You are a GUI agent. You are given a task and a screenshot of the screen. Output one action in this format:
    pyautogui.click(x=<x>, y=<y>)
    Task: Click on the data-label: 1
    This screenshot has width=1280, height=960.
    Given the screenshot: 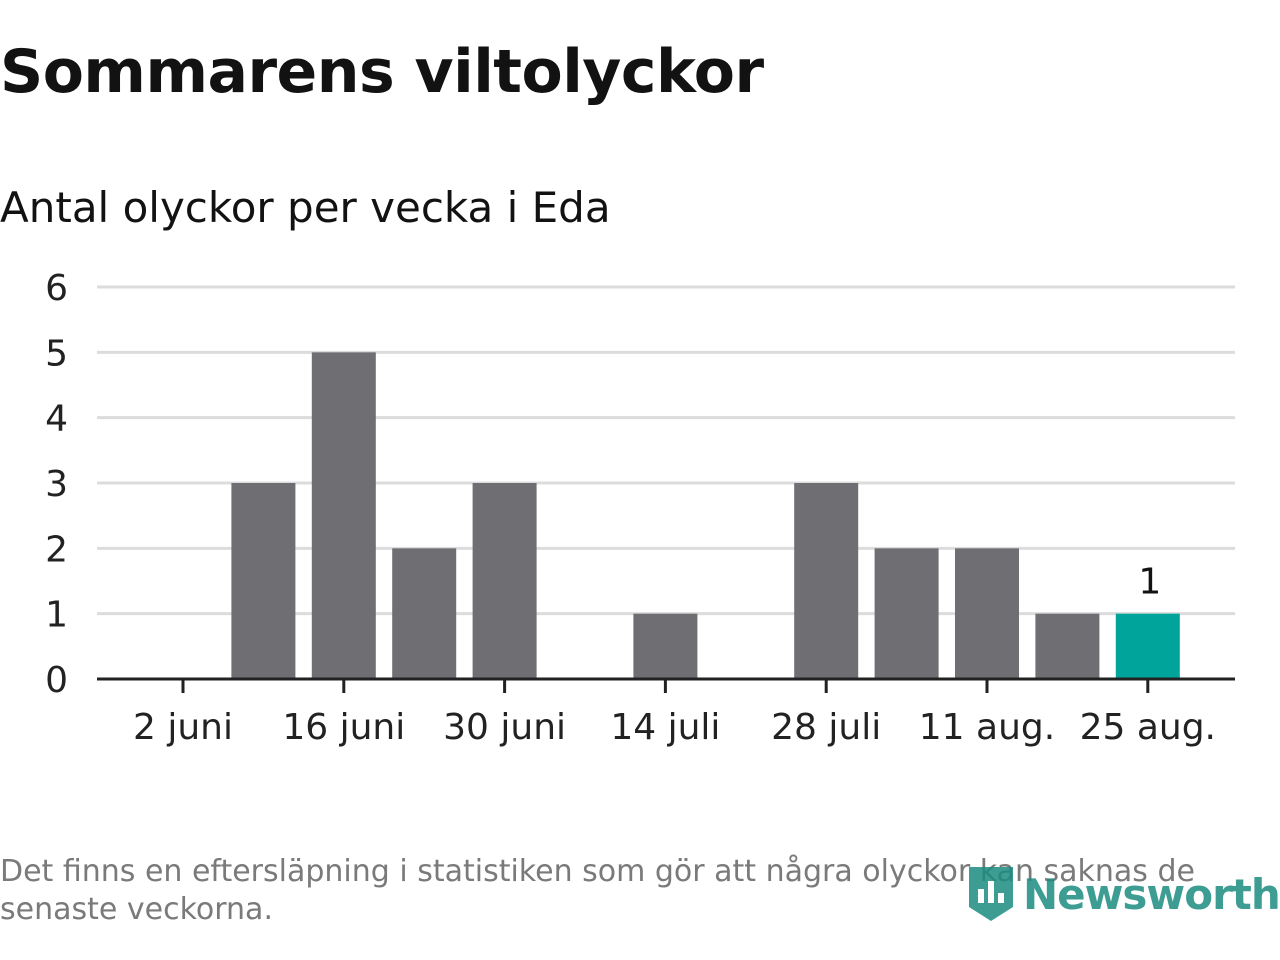 What is the action you would take?
    pyautogui.click(x=1149, y=582)
    